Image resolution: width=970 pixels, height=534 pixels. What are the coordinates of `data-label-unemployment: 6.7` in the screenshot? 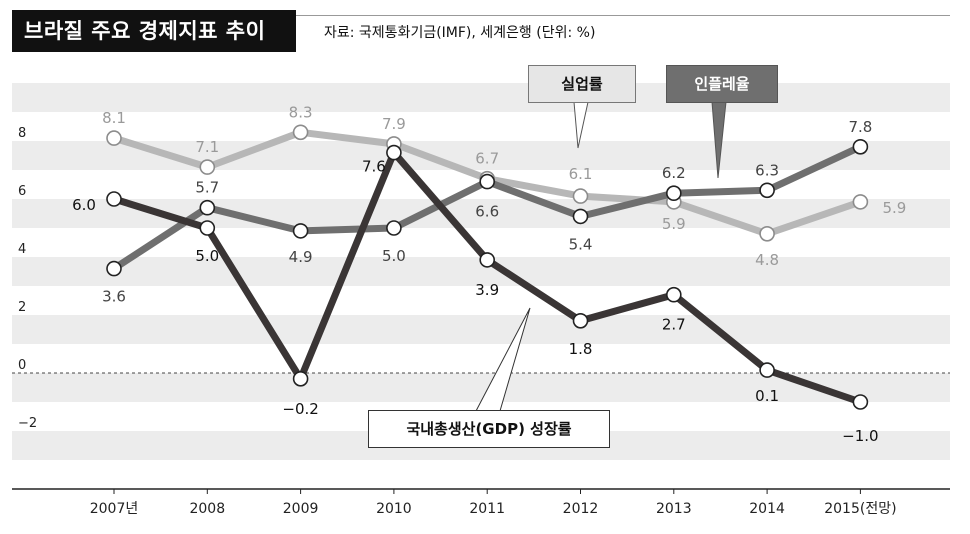 It's located at (487, 159).